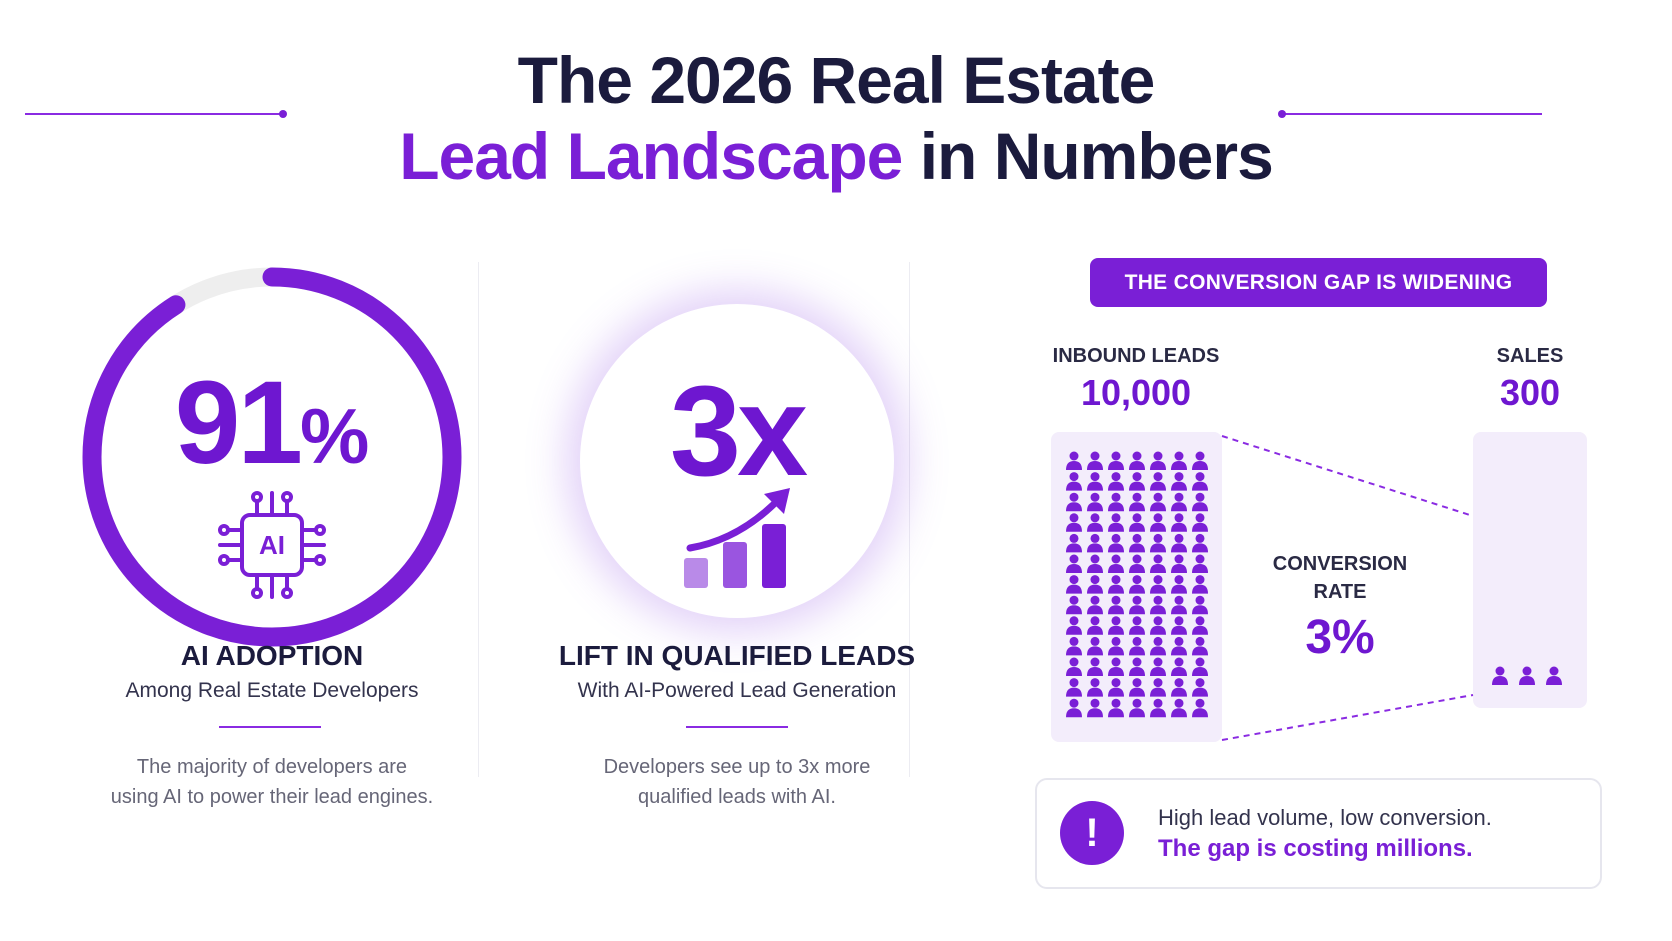 The image size is (1672, 941). Describe the element at coordinates (270, 727) in the screenshot. I see `ai-adoption-rule` at that location.